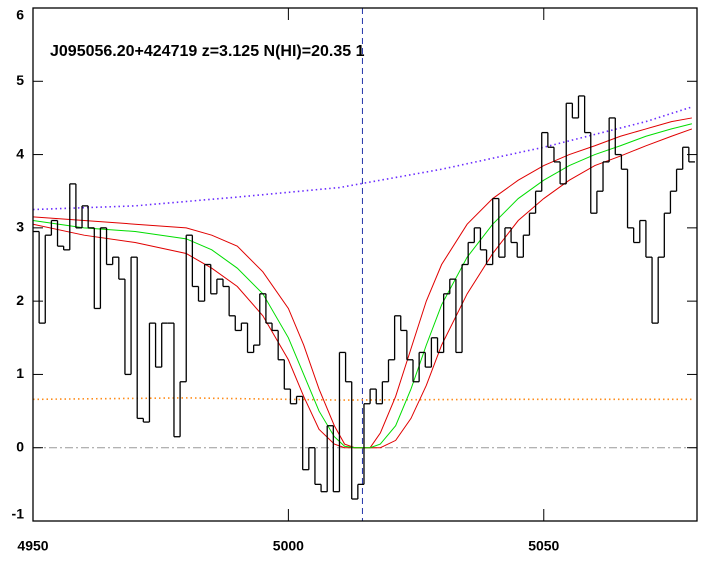  I want to click on chart-title: J095056.20+424719 z=3.125 N(HI)=20.35 1, so click(207, 51).